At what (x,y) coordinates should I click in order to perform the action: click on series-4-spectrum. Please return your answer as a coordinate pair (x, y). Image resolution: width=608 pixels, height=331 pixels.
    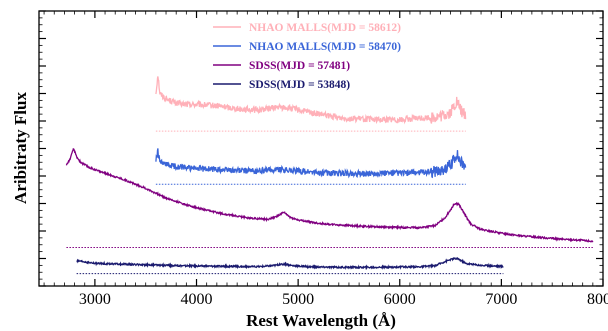
    Looking at the image, I should click on (290, 263).